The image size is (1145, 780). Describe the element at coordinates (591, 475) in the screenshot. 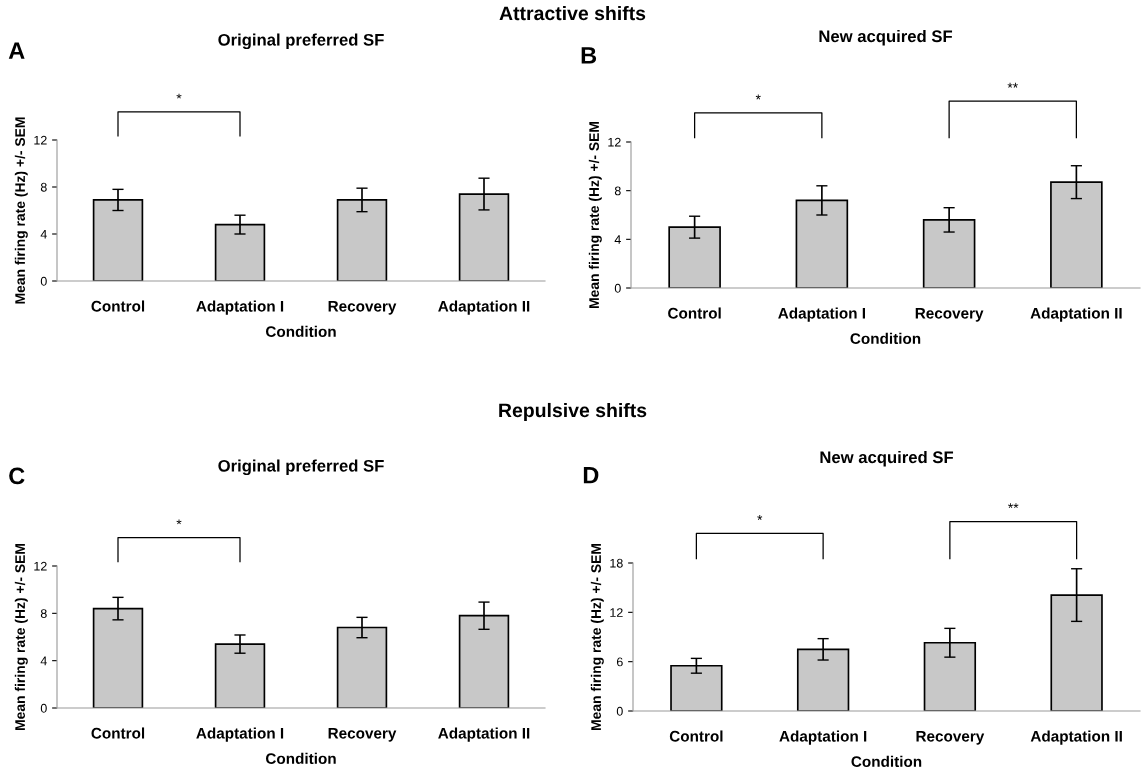

I see `text: D` at that location.